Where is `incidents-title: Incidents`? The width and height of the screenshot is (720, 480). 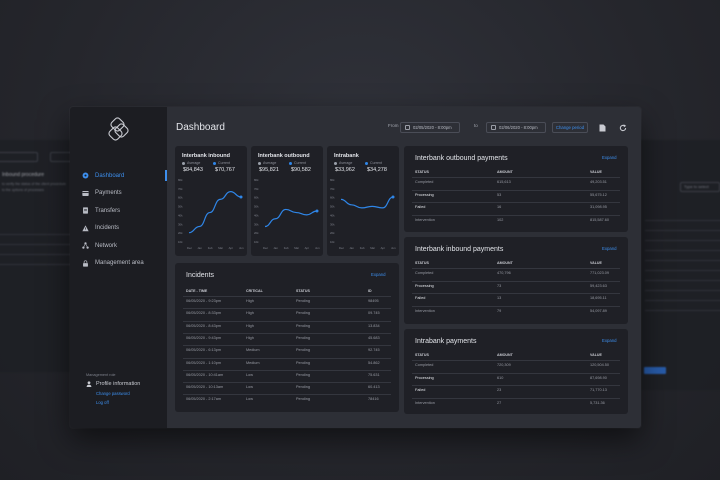 incidents-title: Incidents is located at coordinates (200, 275).